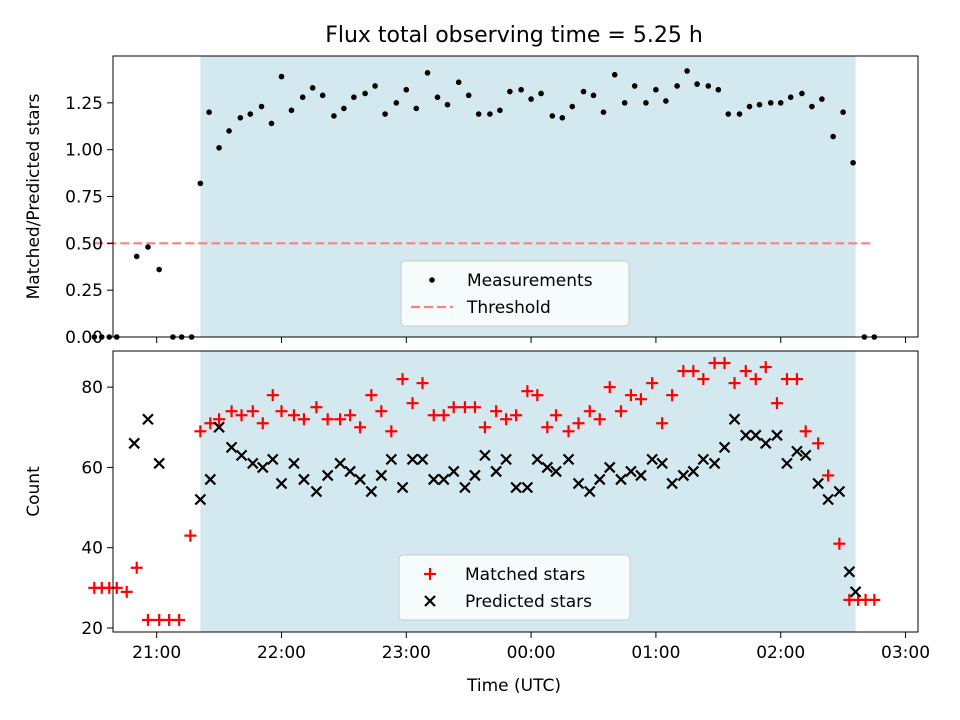 The height and width of the screenshot is (720, 960). What do you see at coordinates (281, 653) in the screenshot?
I see `count-x-tick-label: 22:00` at bounding box center [281, 653].